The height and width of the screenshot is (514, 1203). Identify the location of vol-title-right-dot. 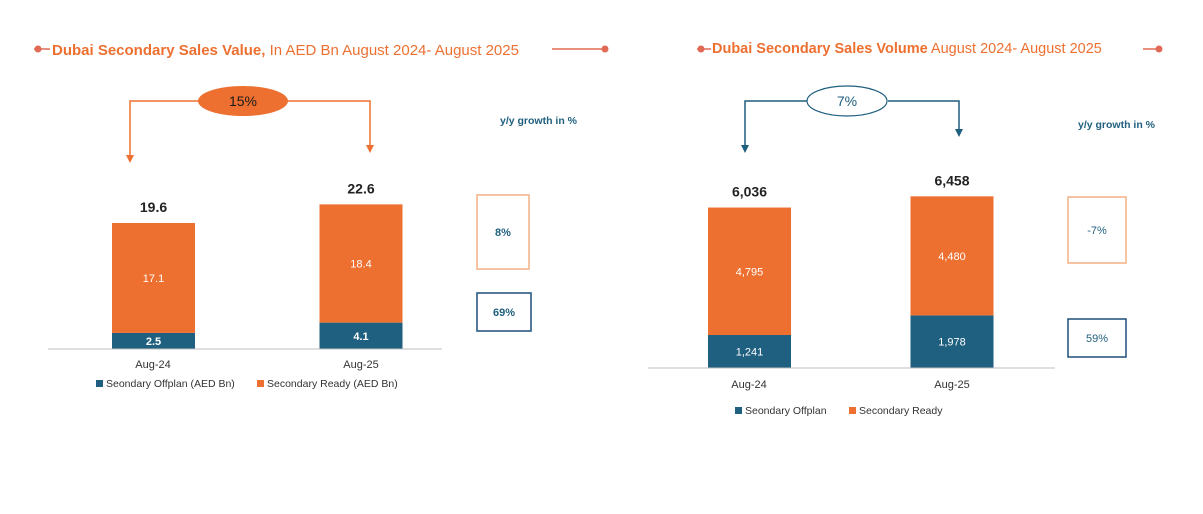
(1159, 49).